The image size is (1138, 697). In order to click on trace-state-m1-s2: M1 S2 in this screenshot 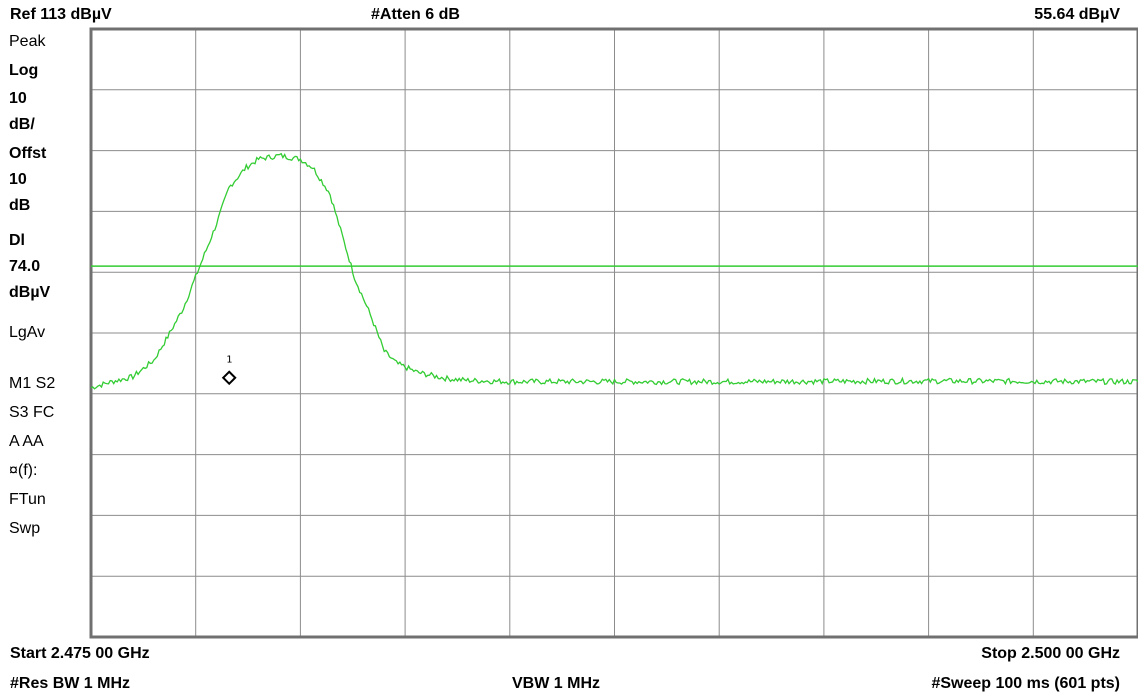, I will do `click(32, 383)`.